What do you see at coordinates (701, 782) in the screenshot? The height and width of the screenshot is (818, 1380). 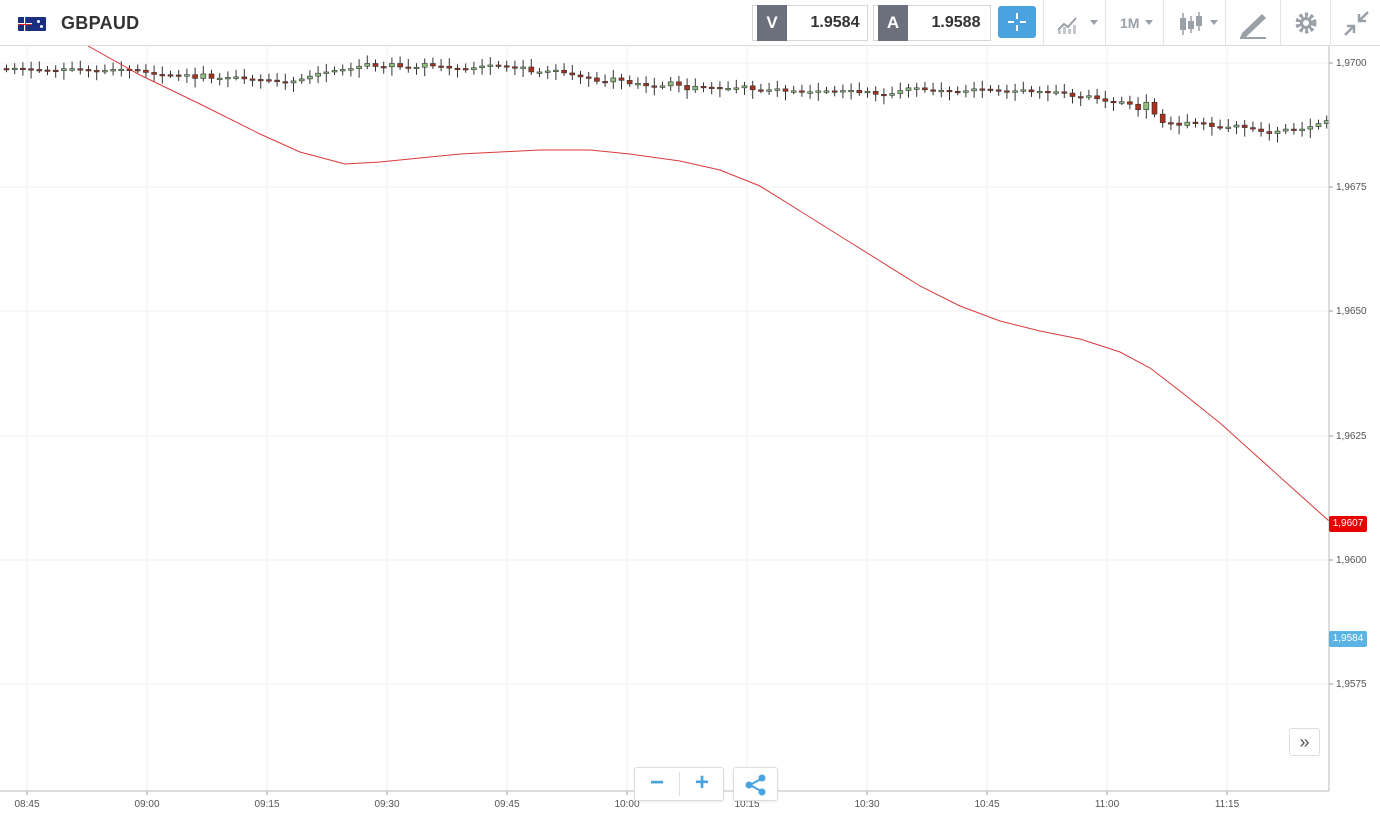 I see `zoom-in-button: +` at bounding box center [701, 782].